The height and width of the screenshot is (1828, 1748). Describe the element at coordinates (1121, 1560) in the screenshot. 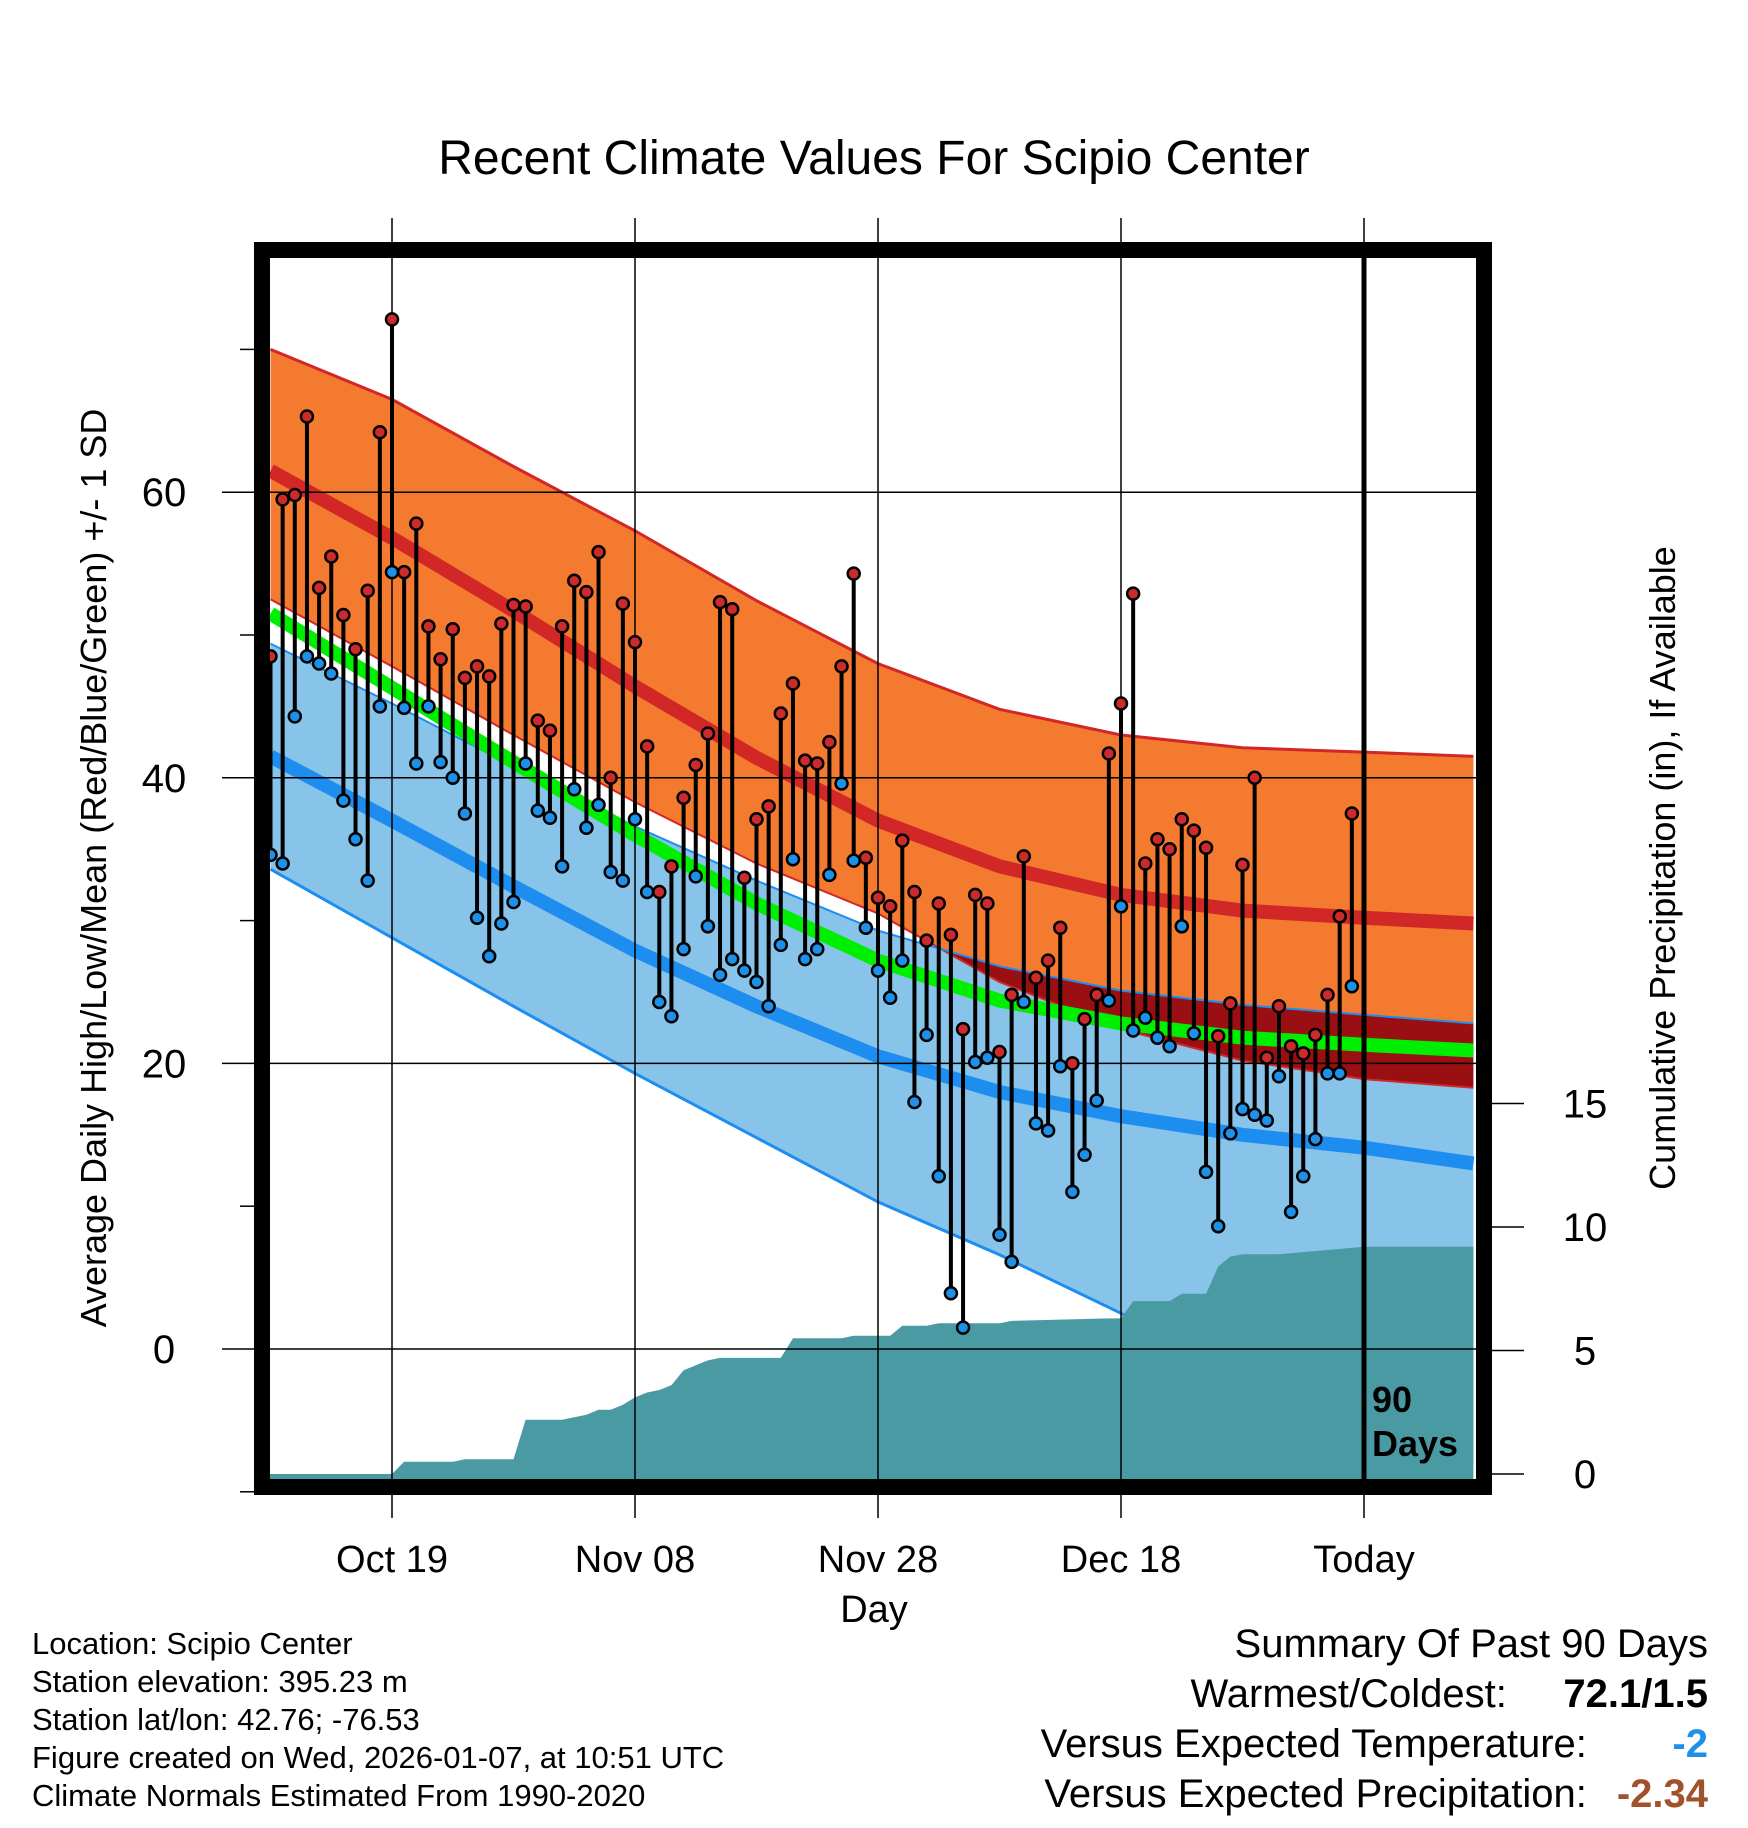

I see `x-tick-label: Dec 18` at that location.